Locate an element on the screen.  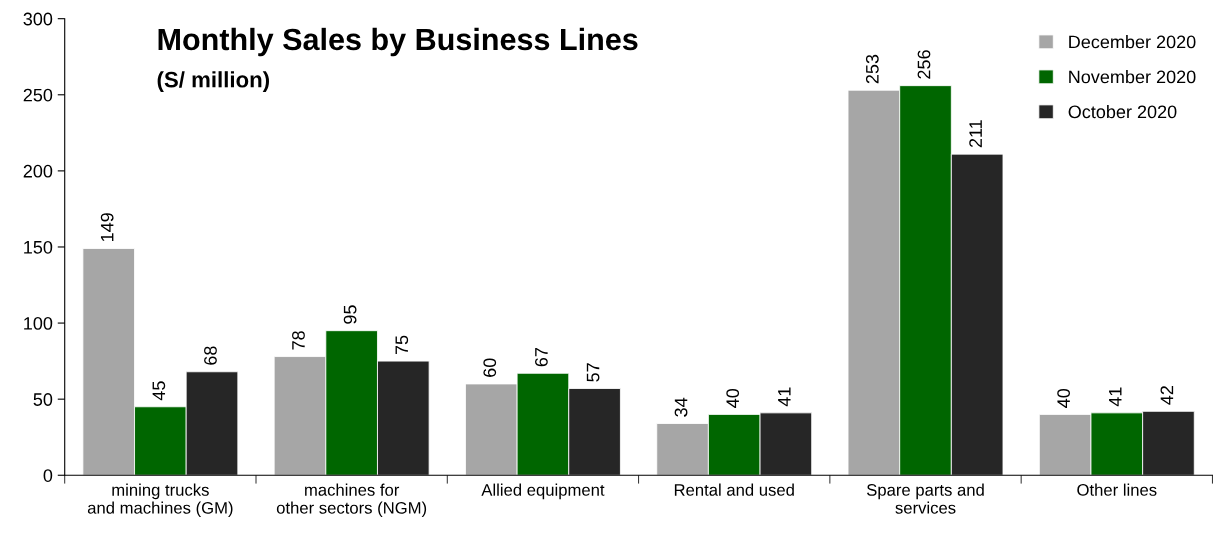
chart-title: Monthly Sales by Business Lines is located at coordinates (398, 42).